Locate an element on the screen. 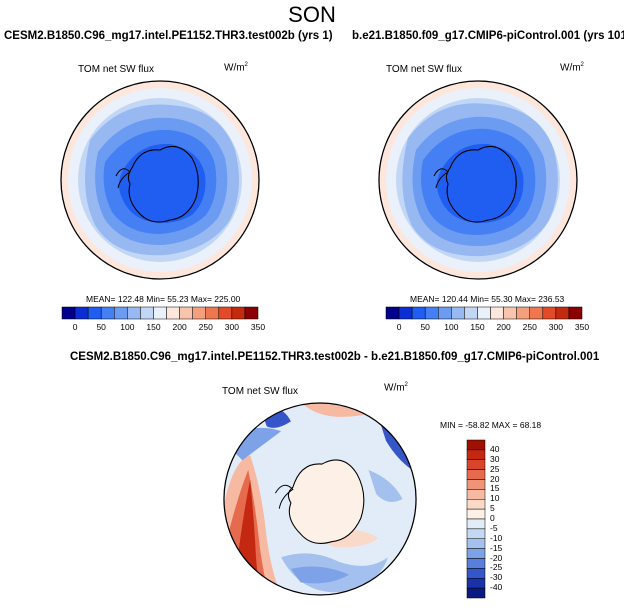 This screenshot has width=624, height=610. diff-colorbar-tick-label: 10 is located at coordinates (495, 498).